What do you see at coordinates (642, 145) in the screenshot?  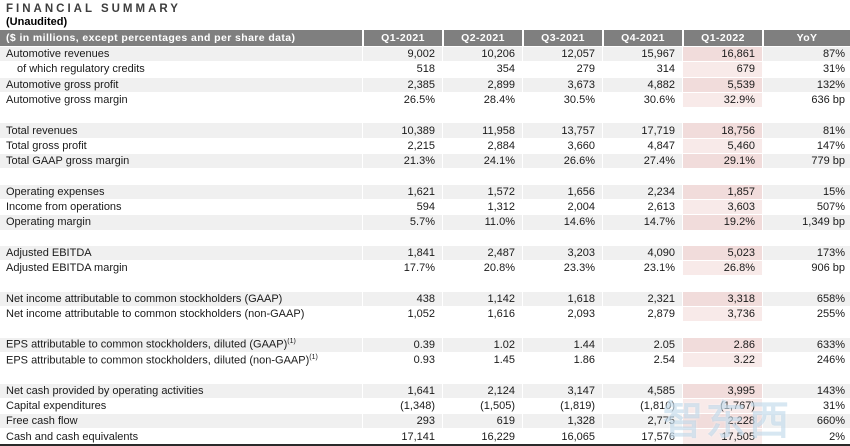 I see `cell-q4-2021: 4,847` at bounding box center [642, 145].